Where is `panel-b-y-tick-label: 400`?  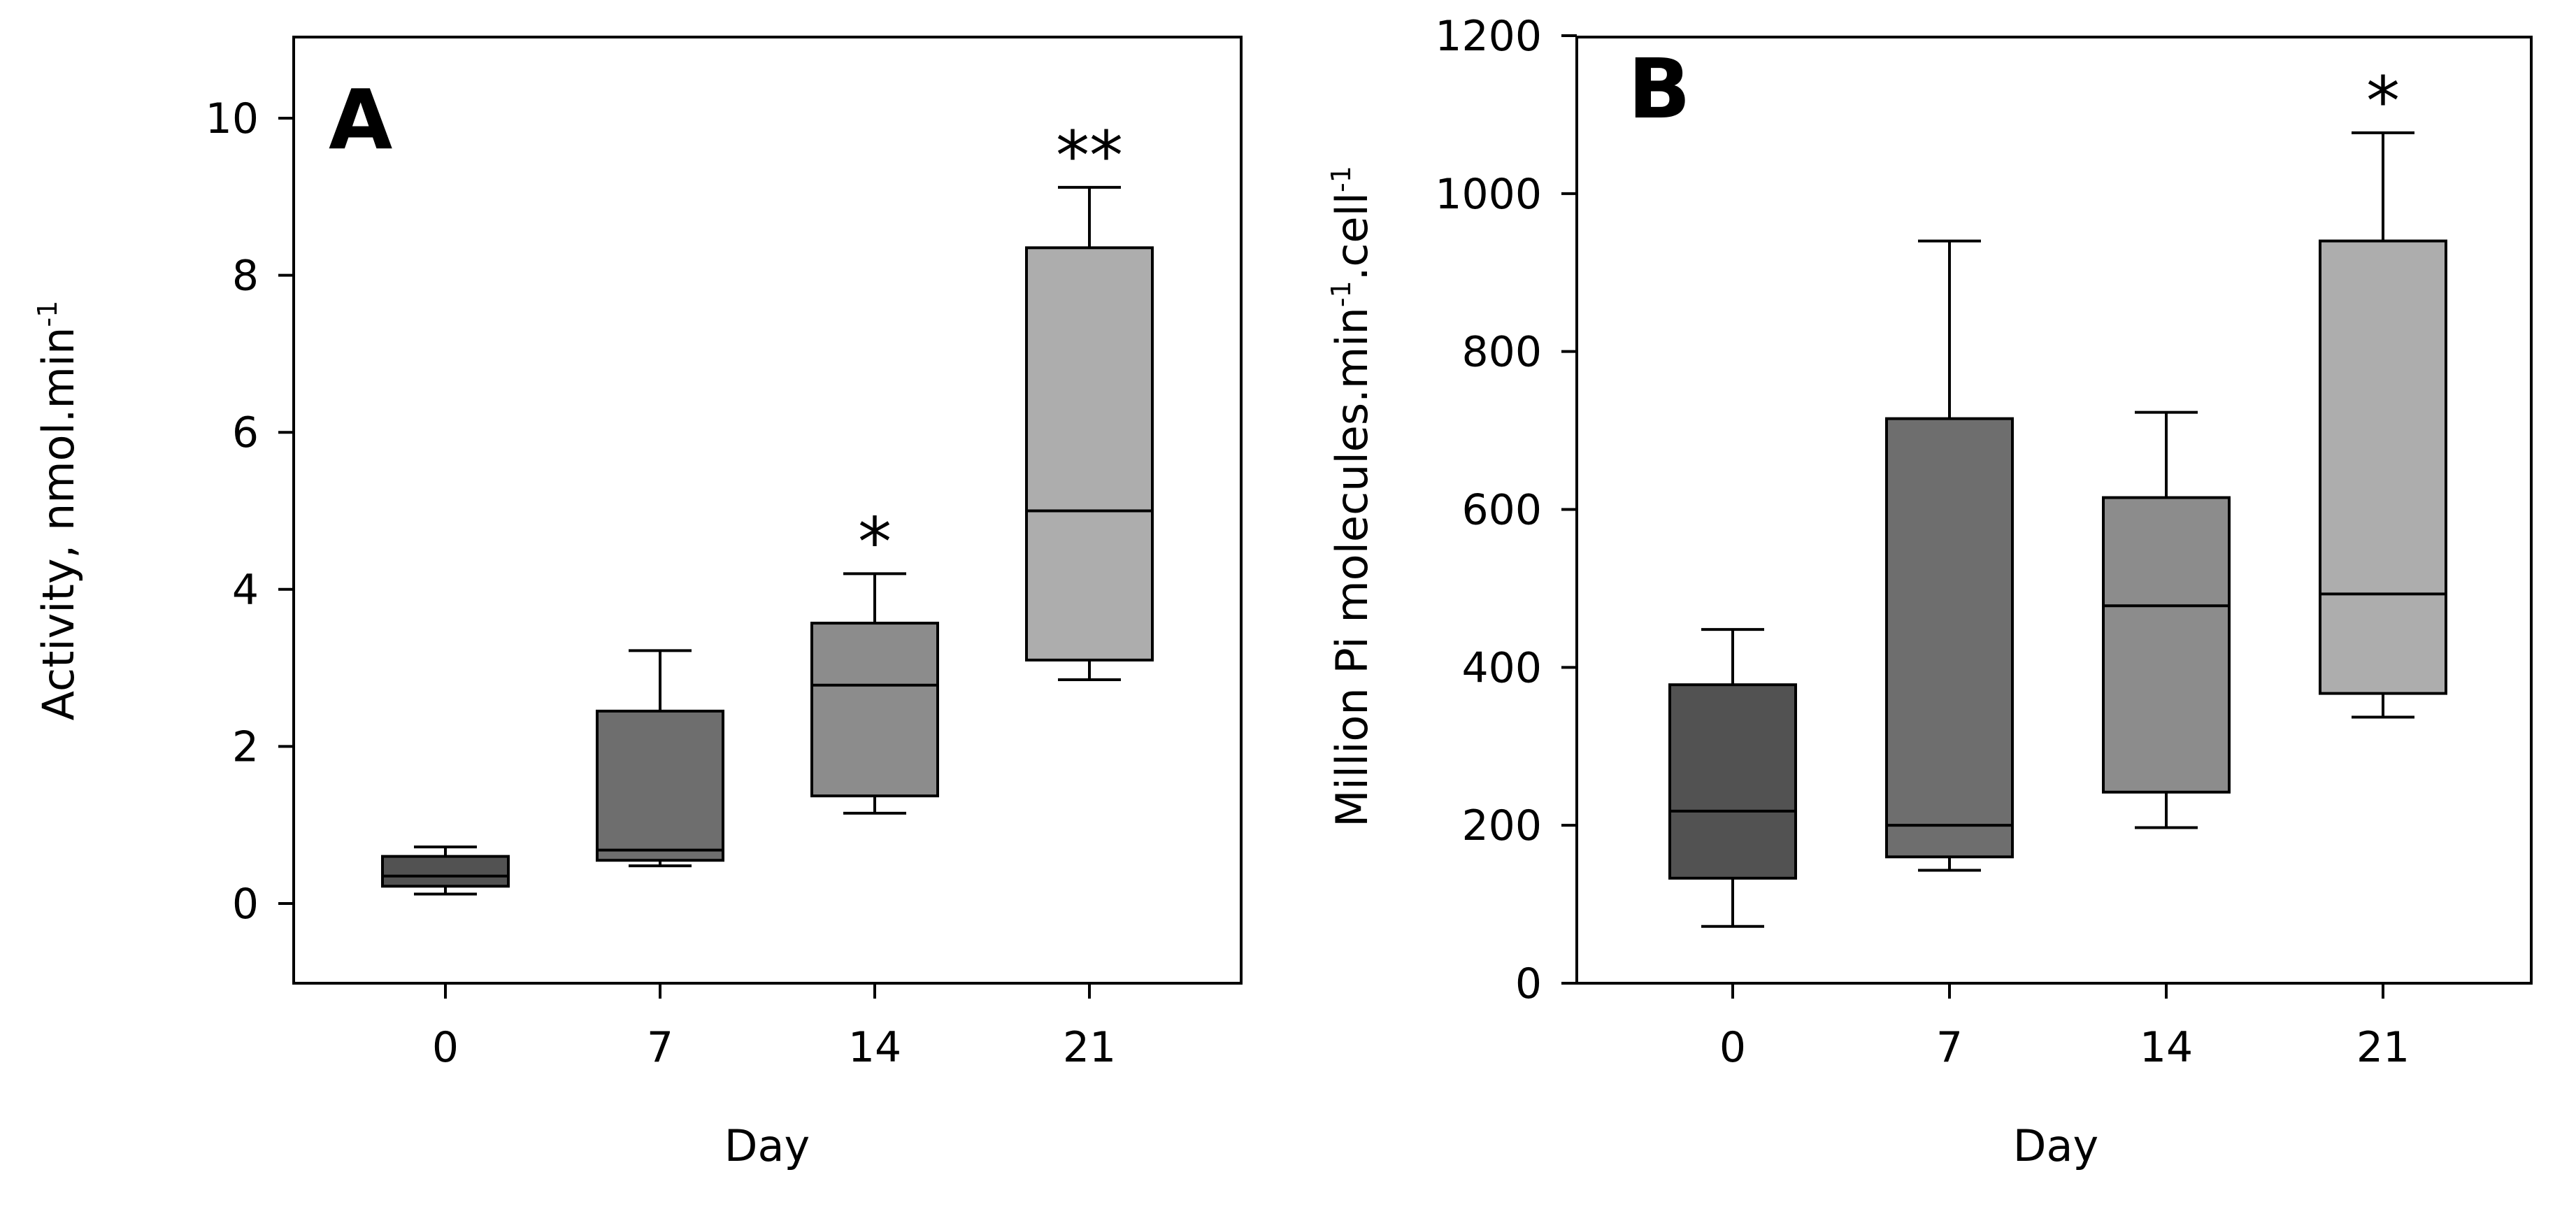 panel-b-y-tick-label: 400 is located at coordinates (1501, 667).